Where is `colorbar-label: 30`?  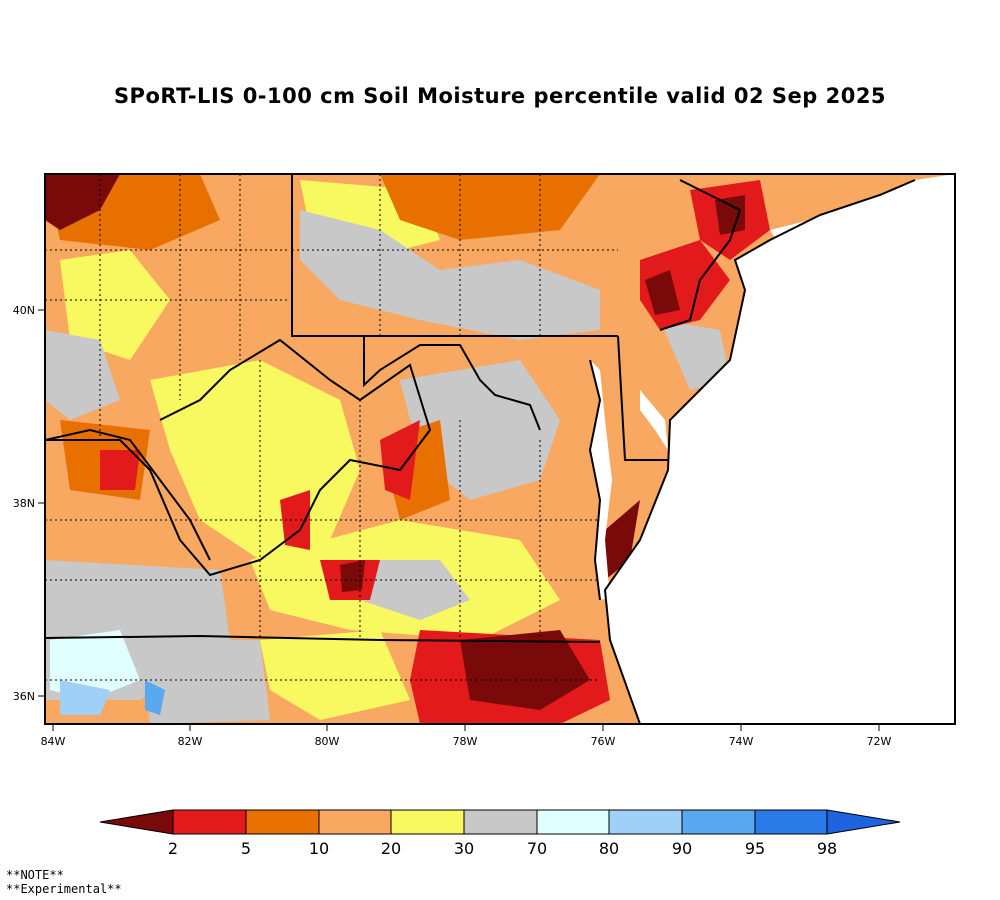 colorbar-label: 30 is located at coordinates (464, 848).